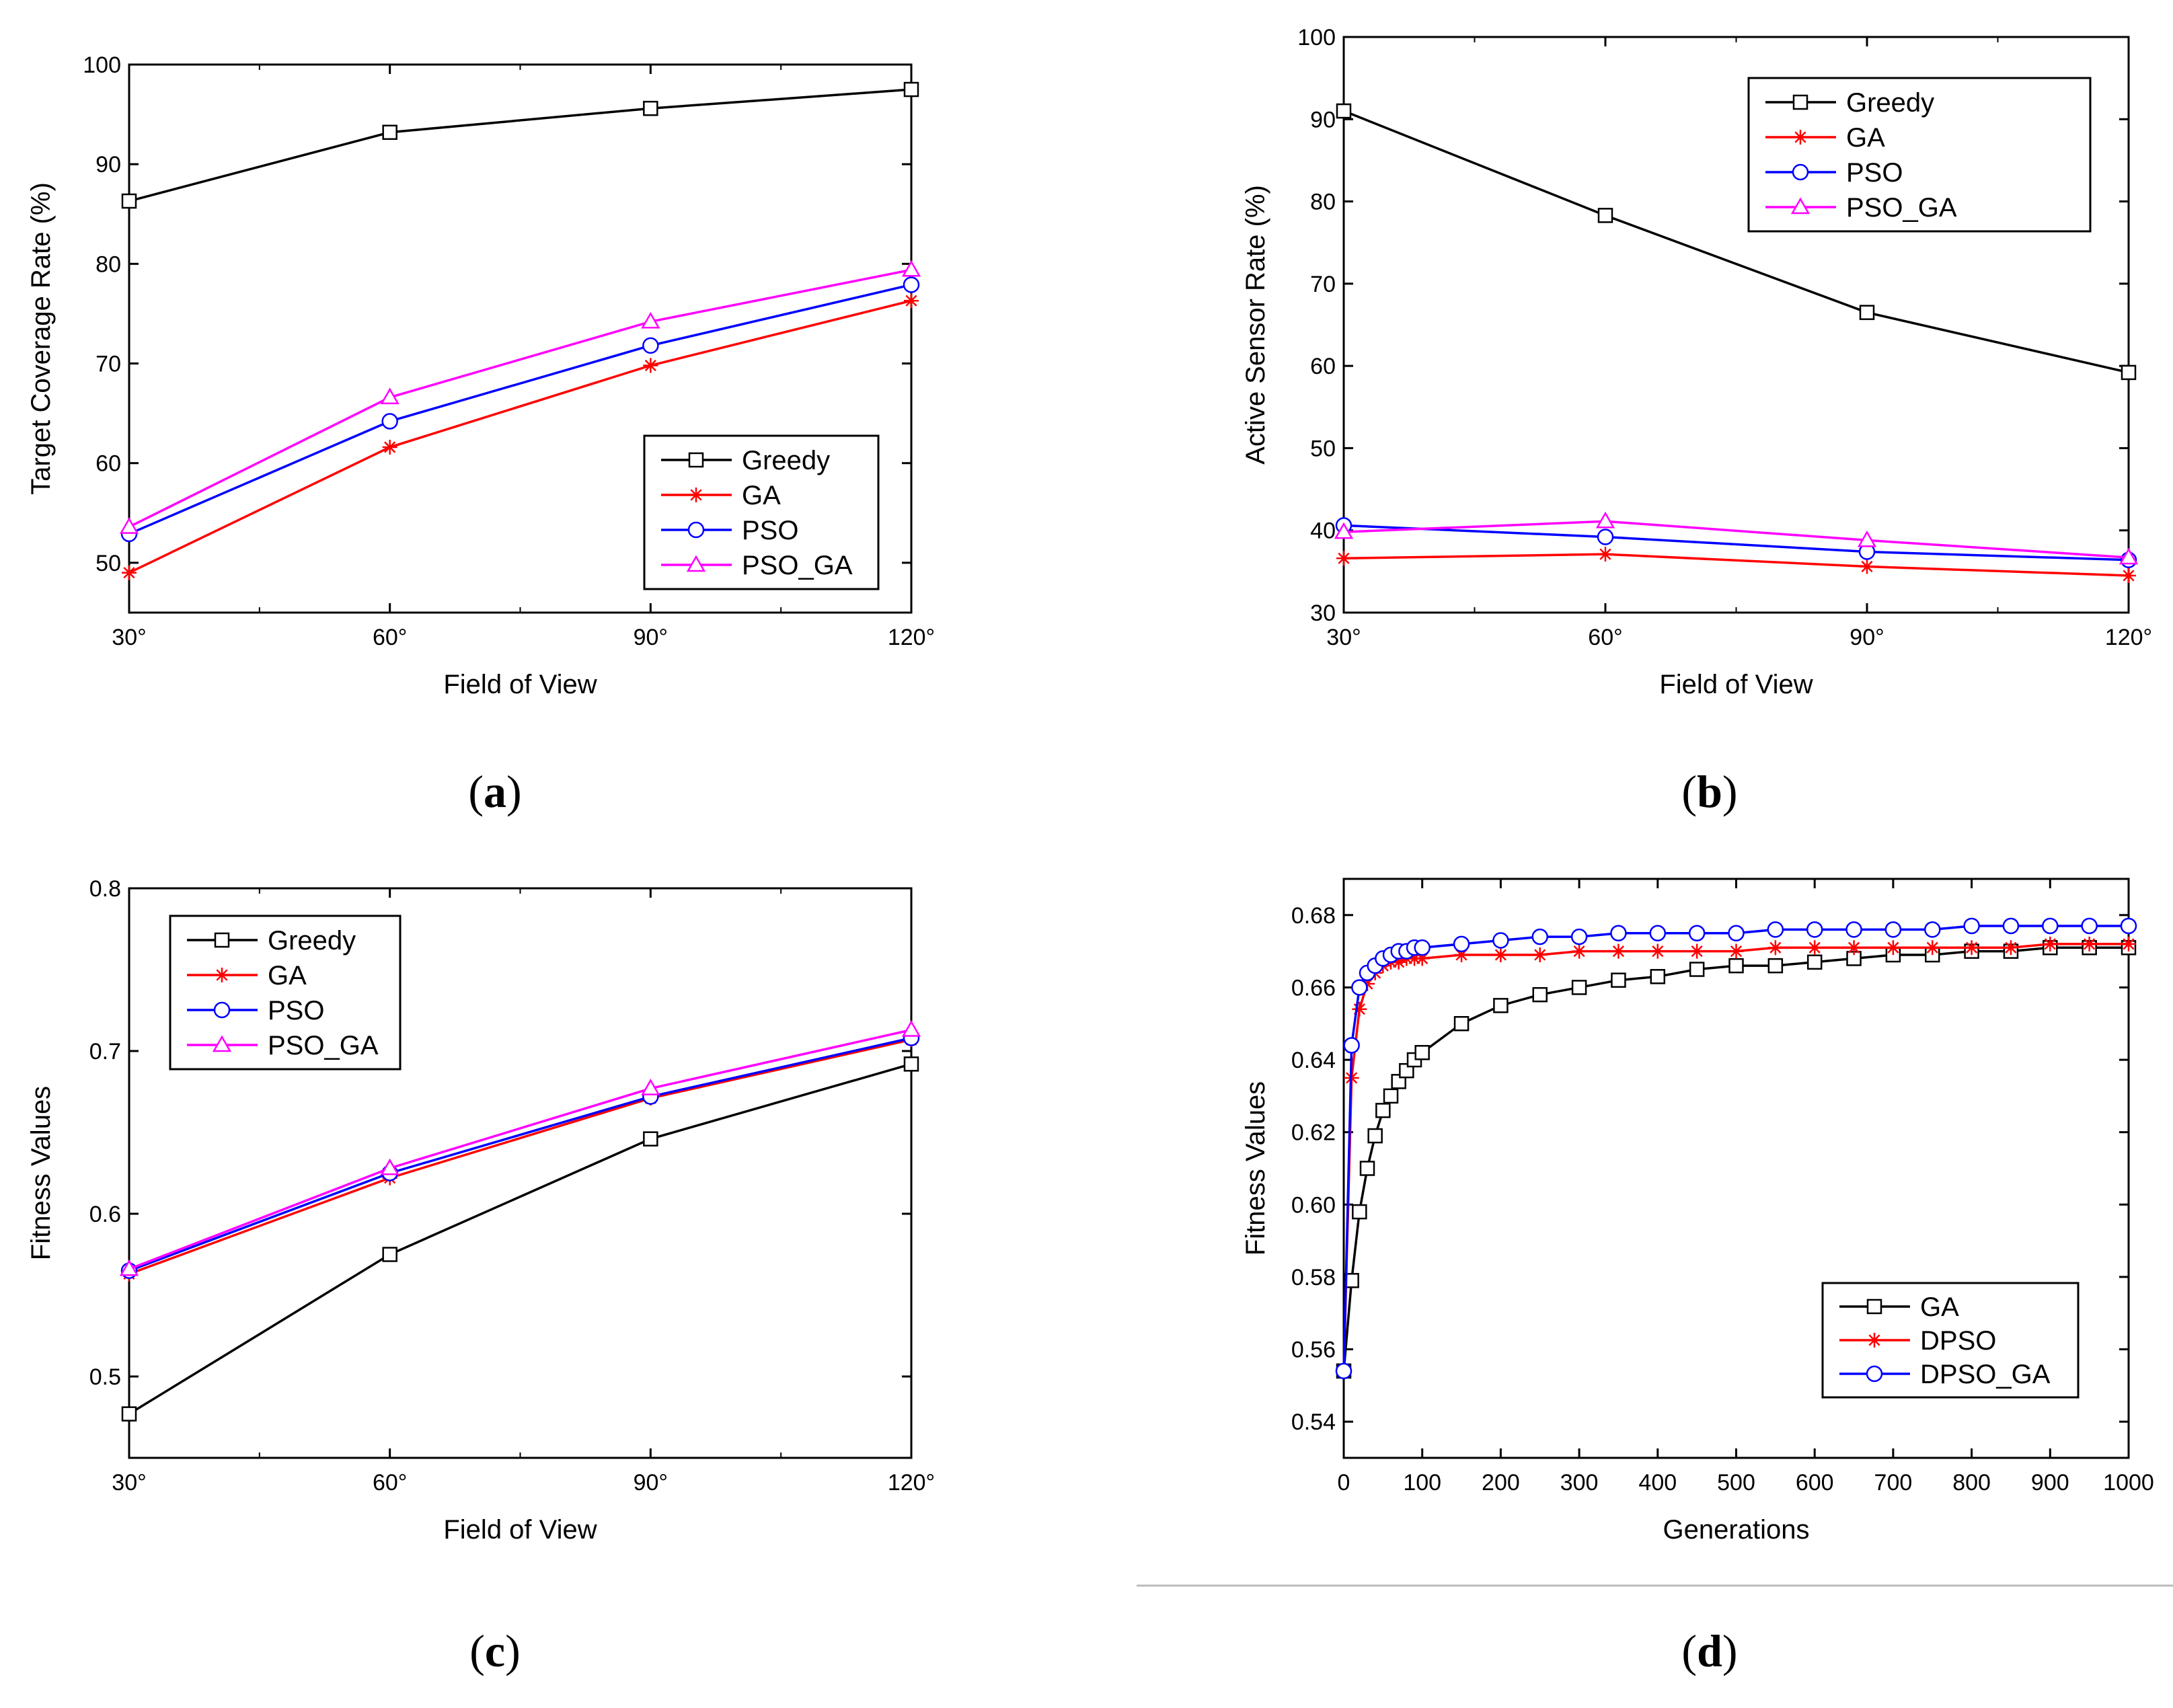  I want to click on y-tick-label: 0.66, so click(1314, 988).